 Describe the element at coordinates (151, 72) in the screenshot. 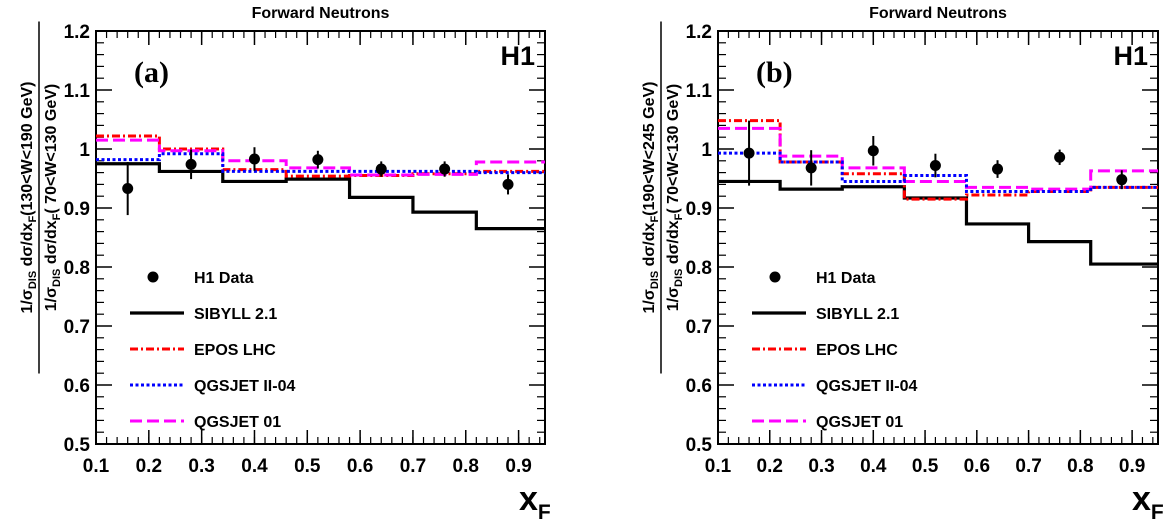

I see `panel-label: (a)` at that location.